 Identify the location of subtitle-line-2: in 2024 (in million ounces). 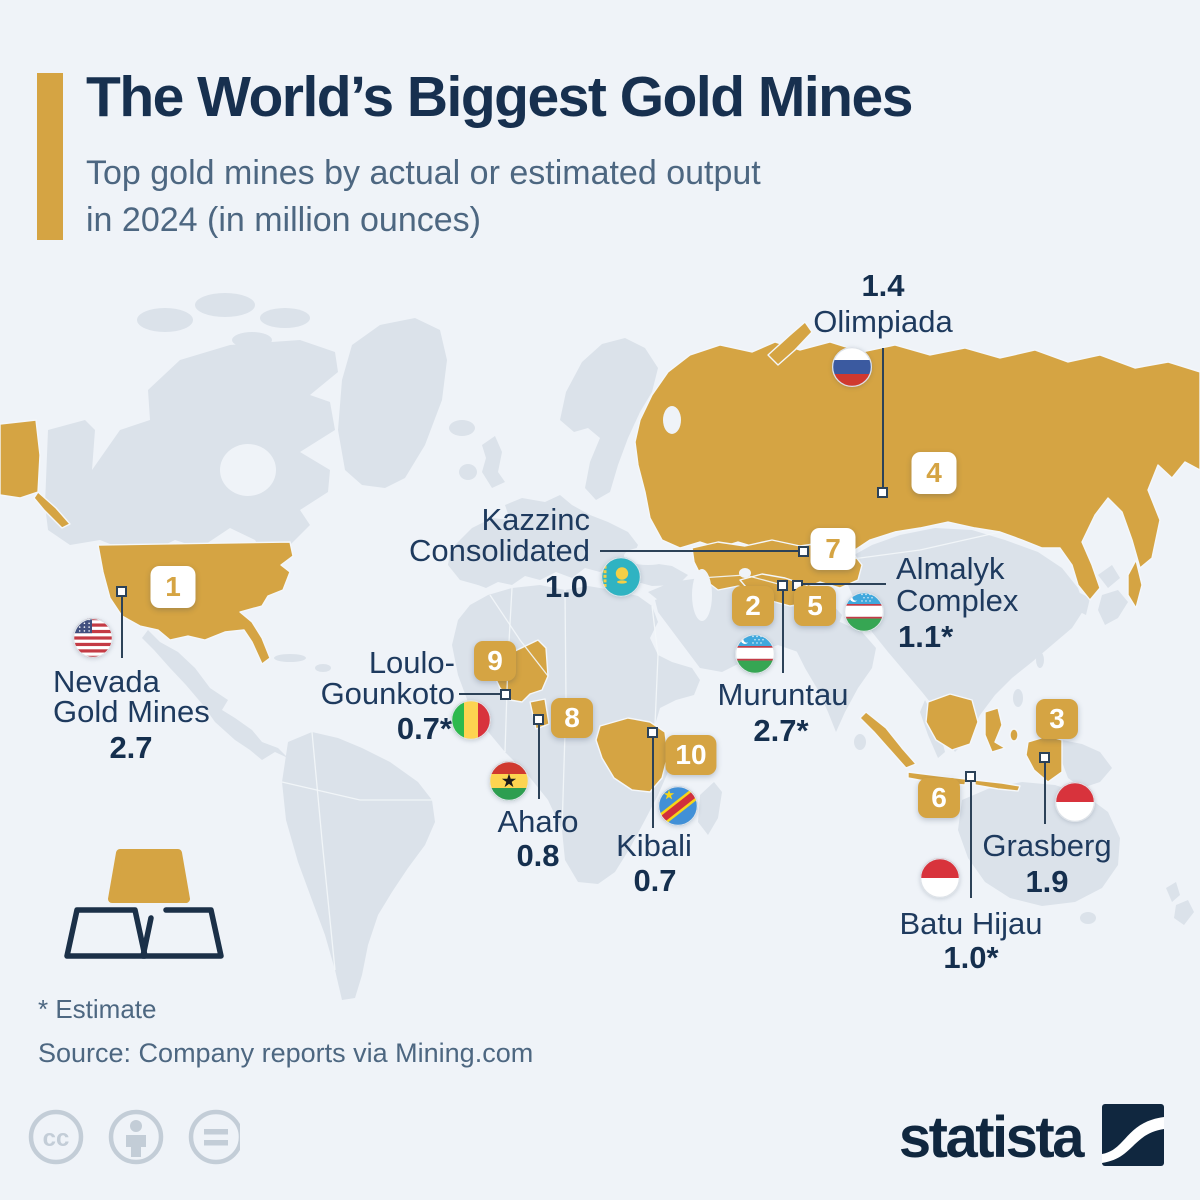
(283, 220).